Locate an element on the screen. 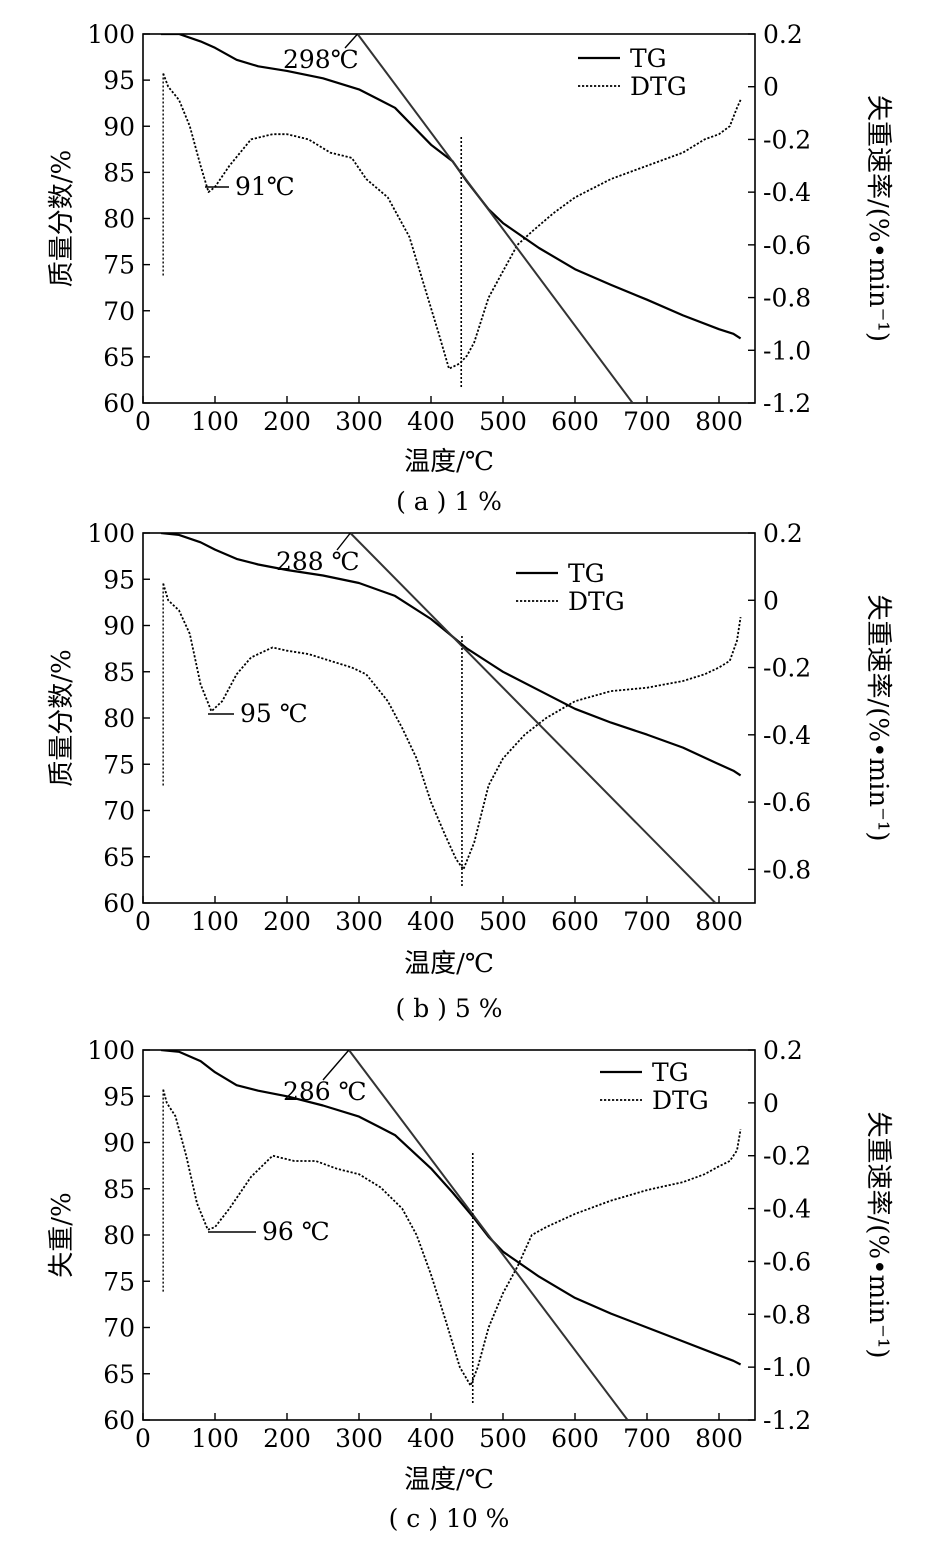 This screenshot has height=1551, width=945. onset-annotation: 288 ℃ is located at coordinates (318, 561).